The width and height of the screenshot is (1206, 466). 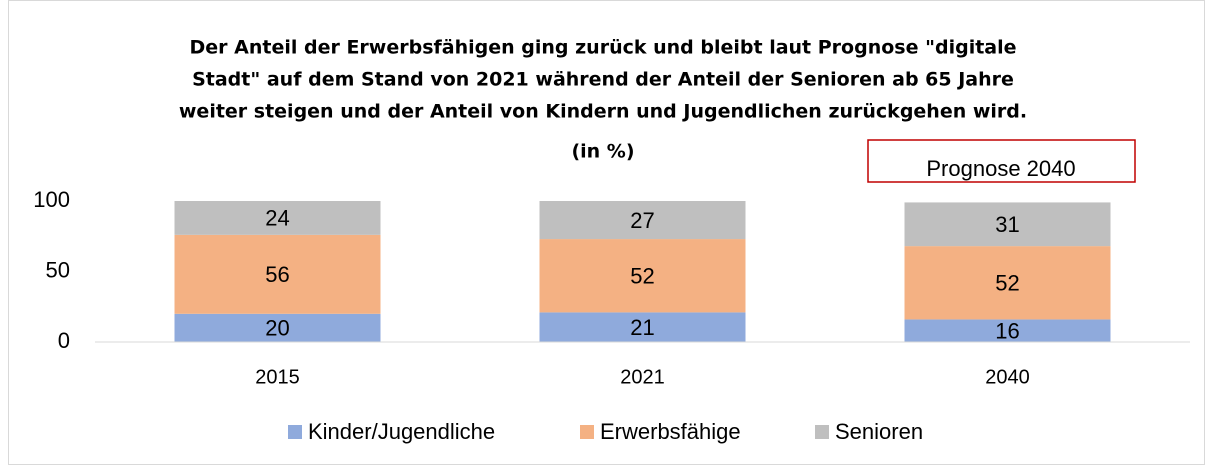 What do you see at coordinates (58, 269) in the screenshot?
I see `y-tick-label: 50` at bounding box center [58, 269].